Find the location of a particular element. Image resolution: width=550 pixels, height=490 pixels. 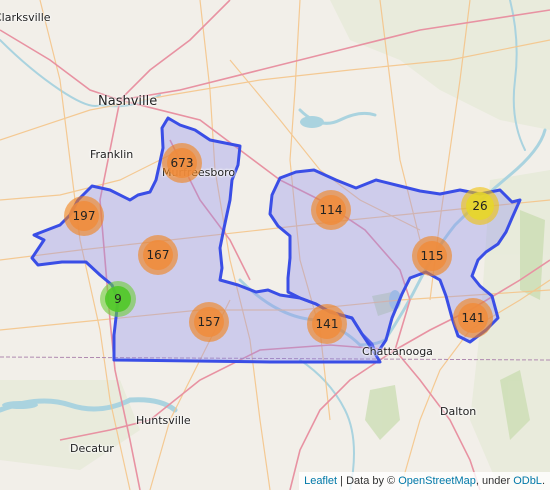

city-label-dalton: Dalton is located at coordinates (458, 411).